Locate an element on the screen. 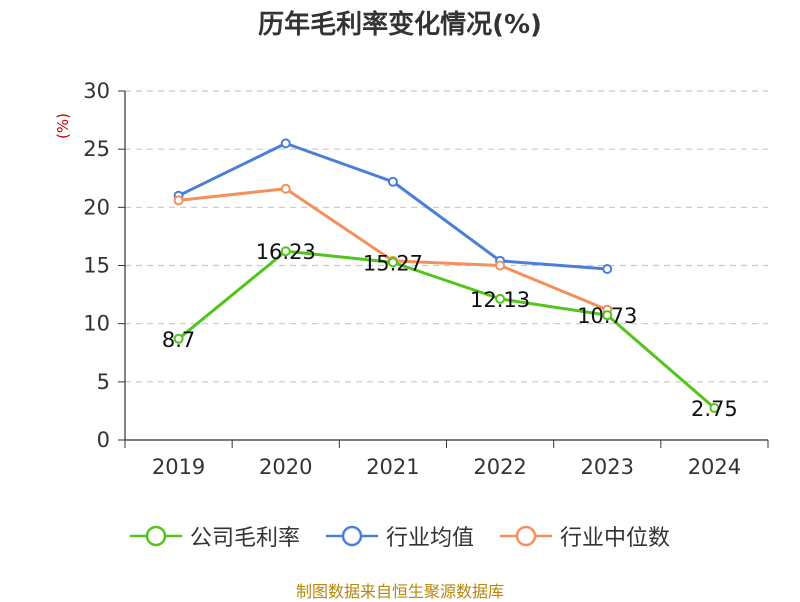 This screenshot has width=800, height=602. y-axis-label: (%) is located at coordinates (63, 126).